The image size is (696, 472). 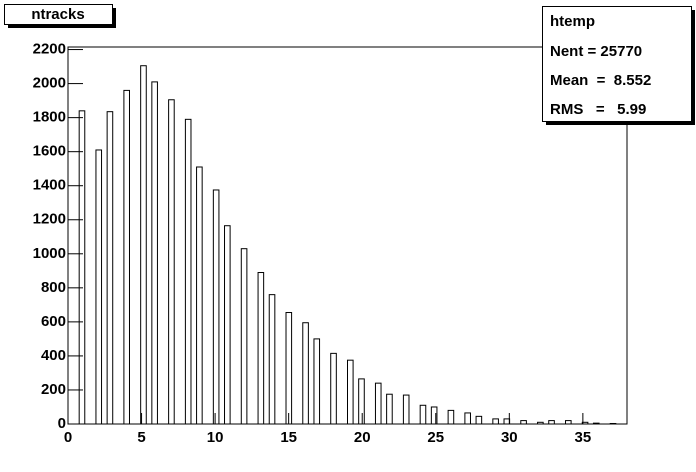 What do you see at coordinates (62, 423) in the screenshot?
I see `y-tick-label: 0` at bounding box center [62, 423].